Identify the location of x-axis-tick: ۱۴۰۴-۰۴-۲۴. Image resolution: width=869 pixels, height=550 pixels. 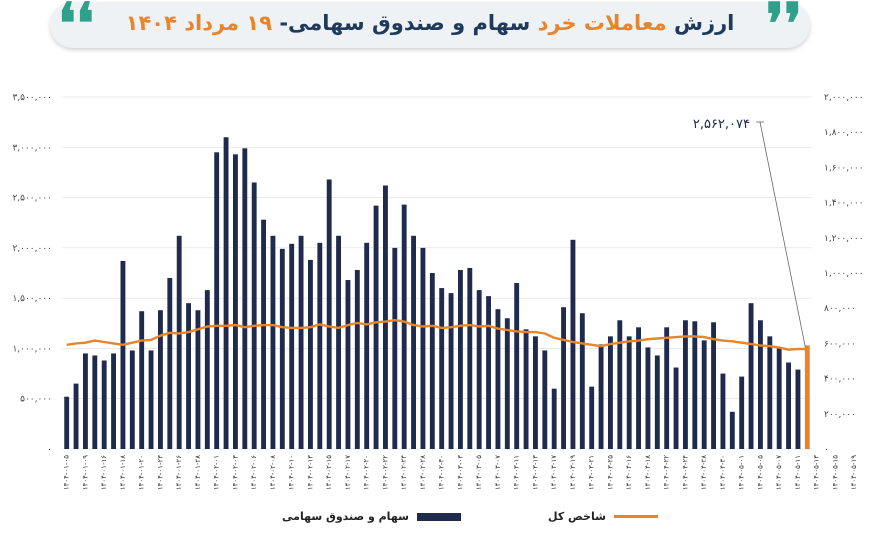
(685, 472).